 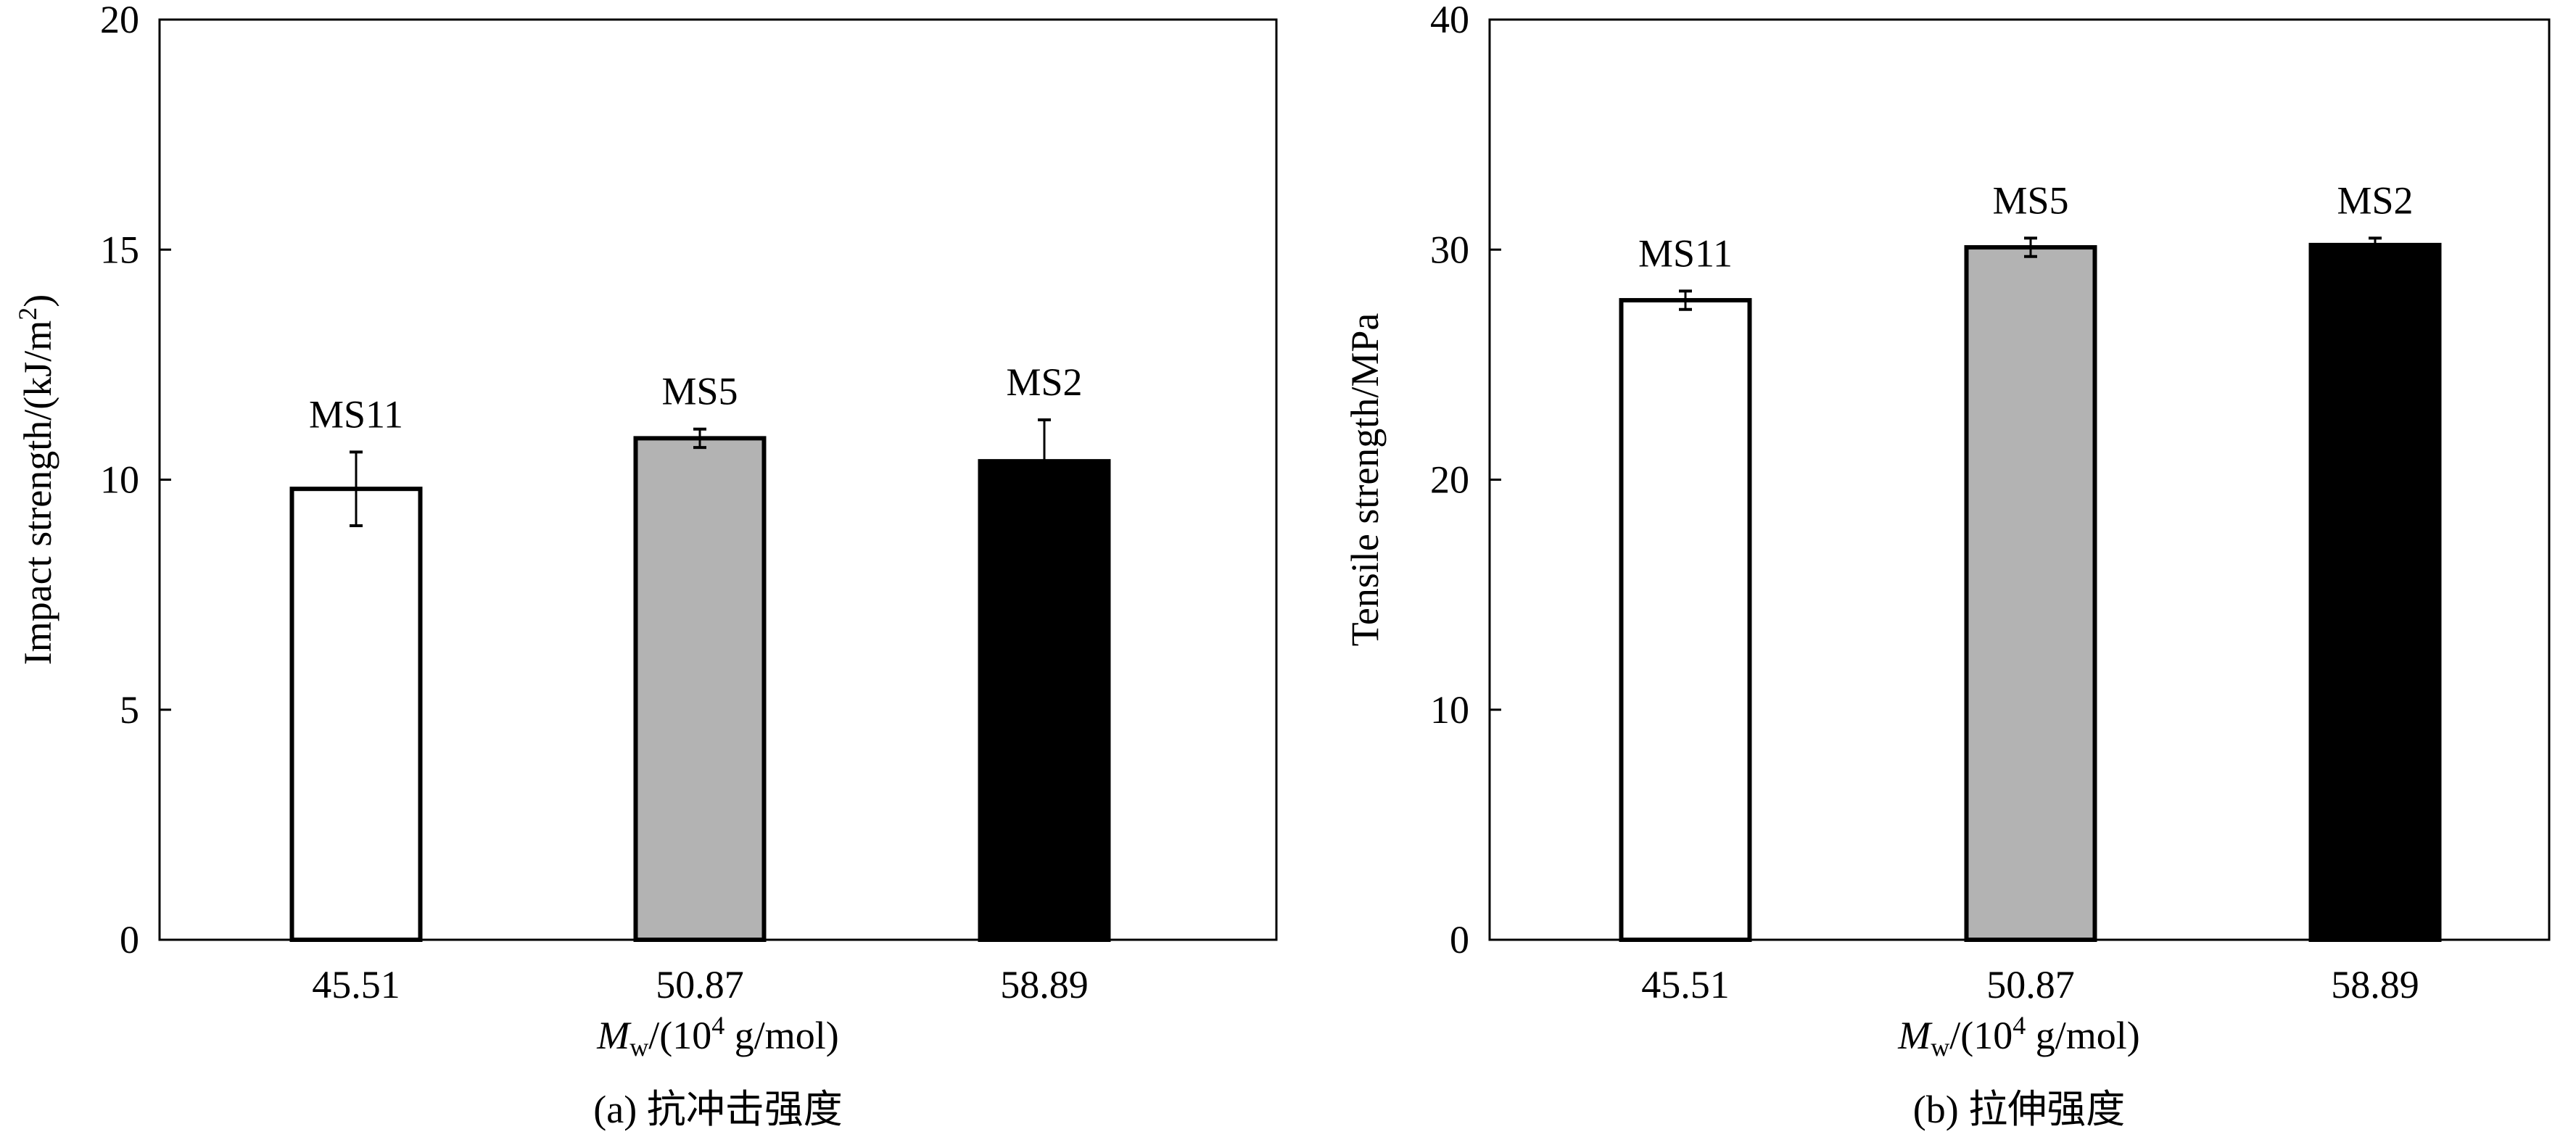 What do you see at coordinates (129, 710) in the screenshot?
I see `y-tick-label: 5` at bounding box center [129, 710].